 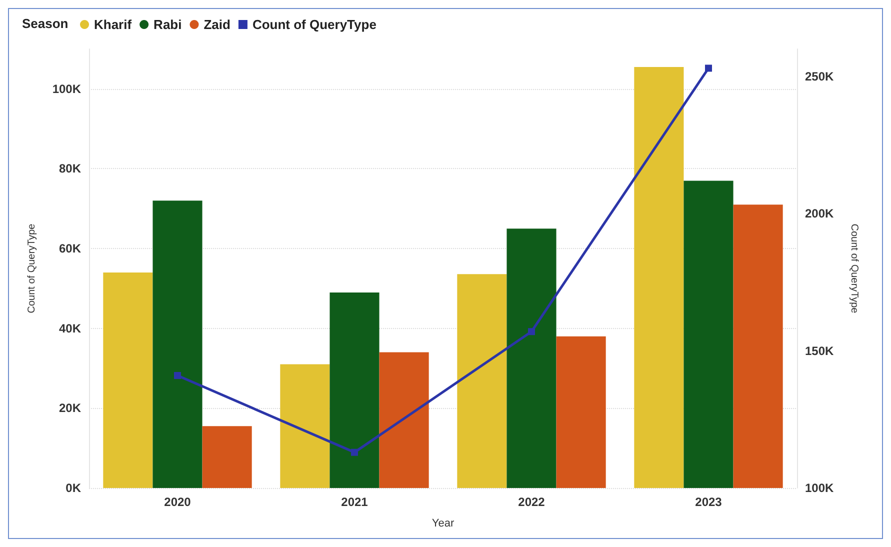 I want to click on x-tick-label: 2022, so click(x=532, y=502).